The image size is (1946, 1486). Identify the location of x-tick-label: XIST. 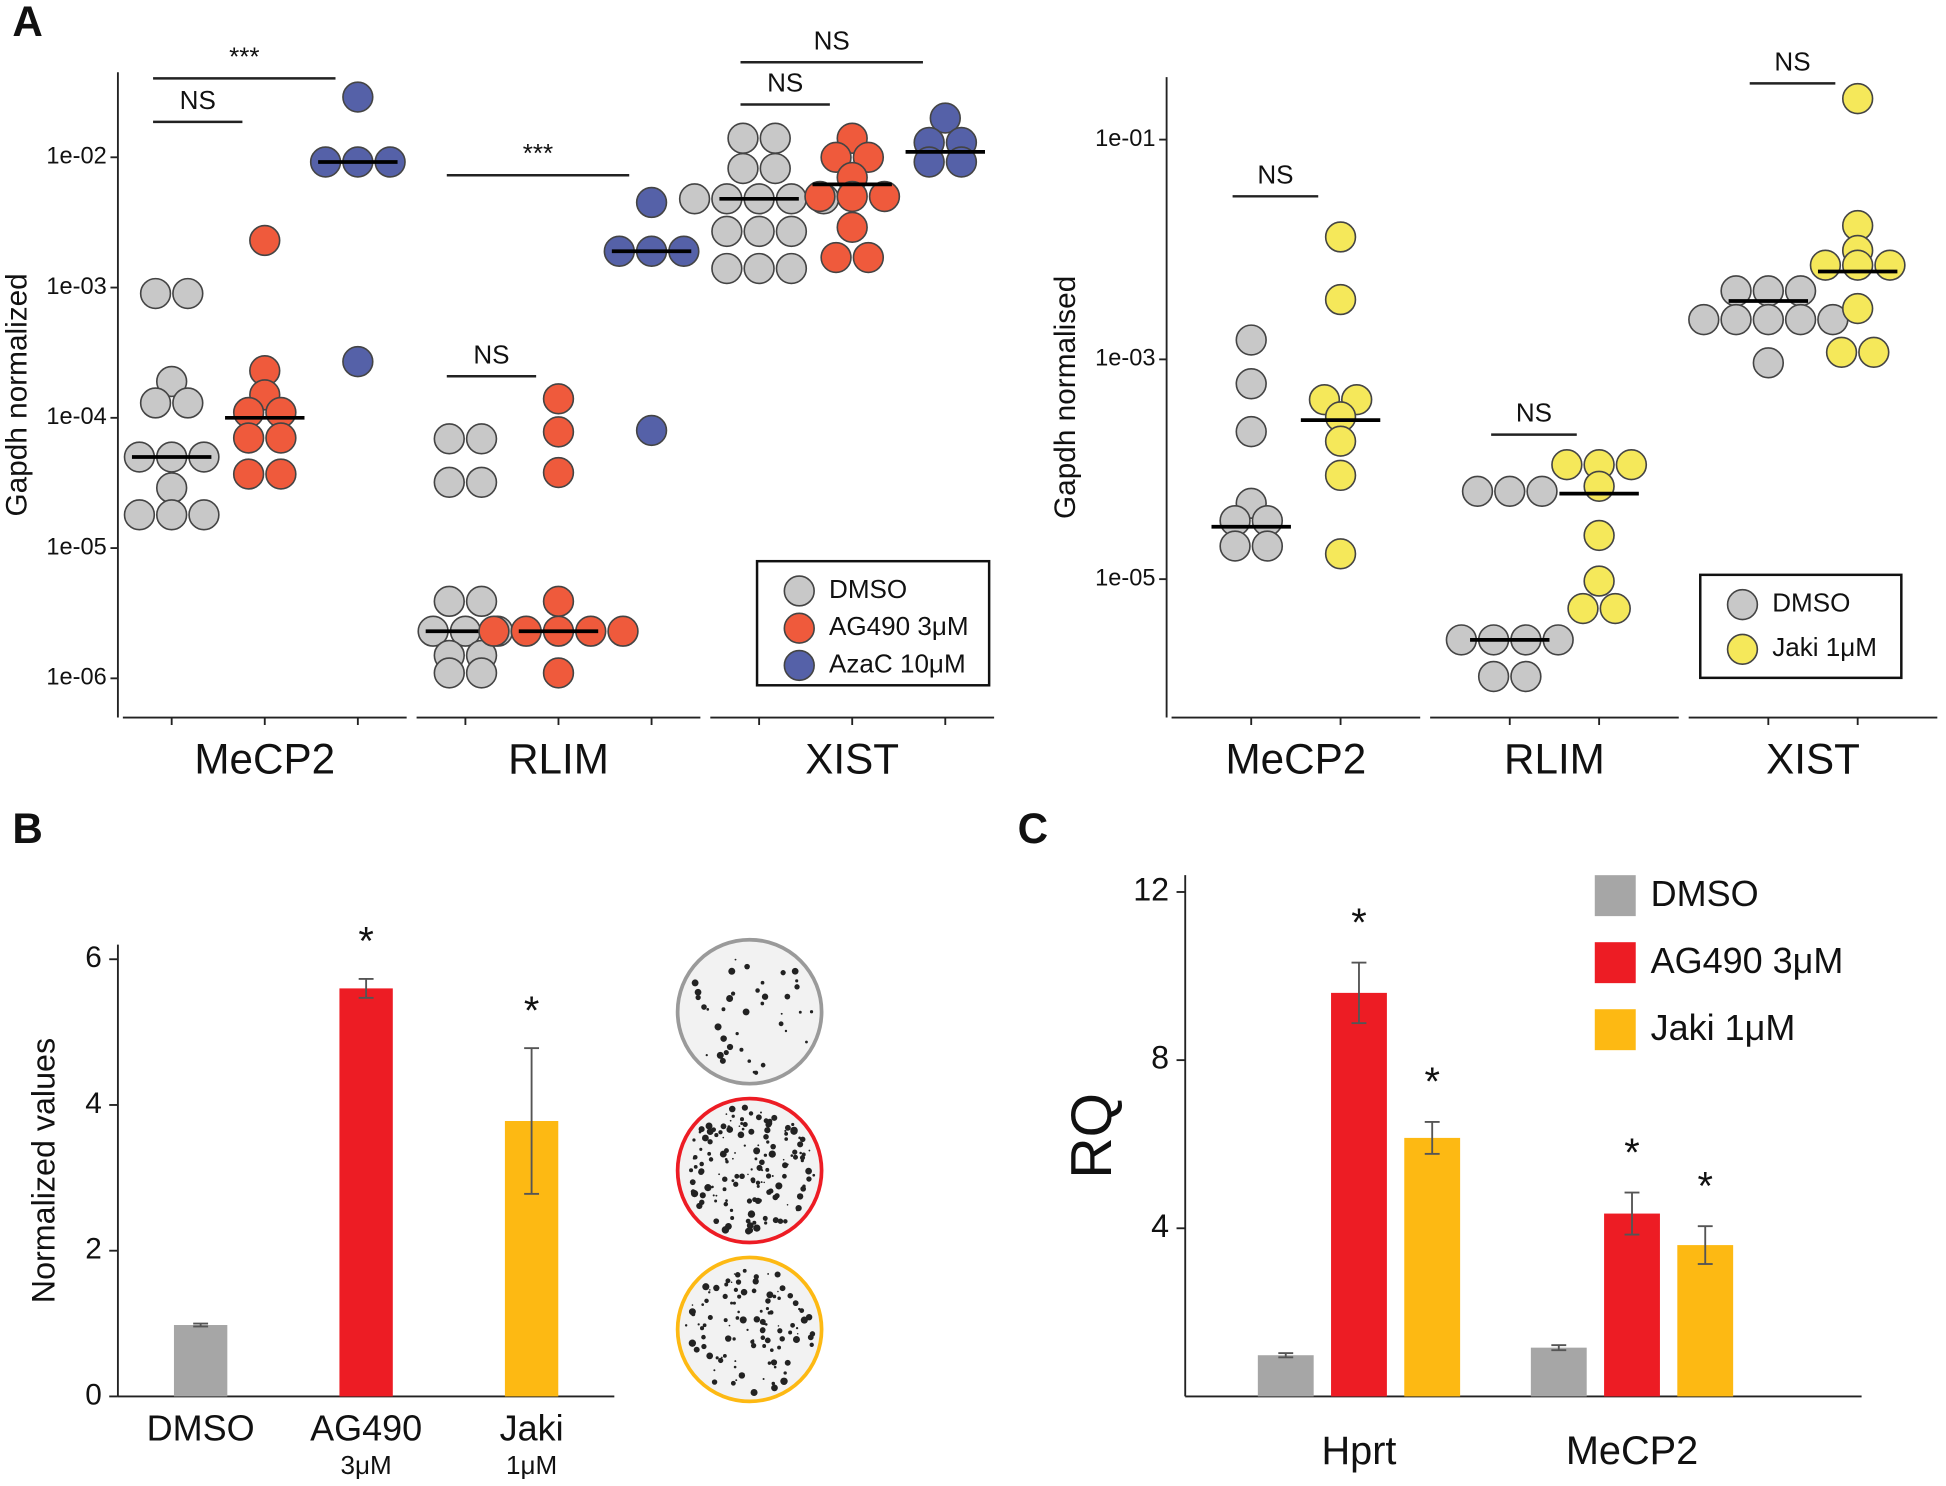
(852, 758).